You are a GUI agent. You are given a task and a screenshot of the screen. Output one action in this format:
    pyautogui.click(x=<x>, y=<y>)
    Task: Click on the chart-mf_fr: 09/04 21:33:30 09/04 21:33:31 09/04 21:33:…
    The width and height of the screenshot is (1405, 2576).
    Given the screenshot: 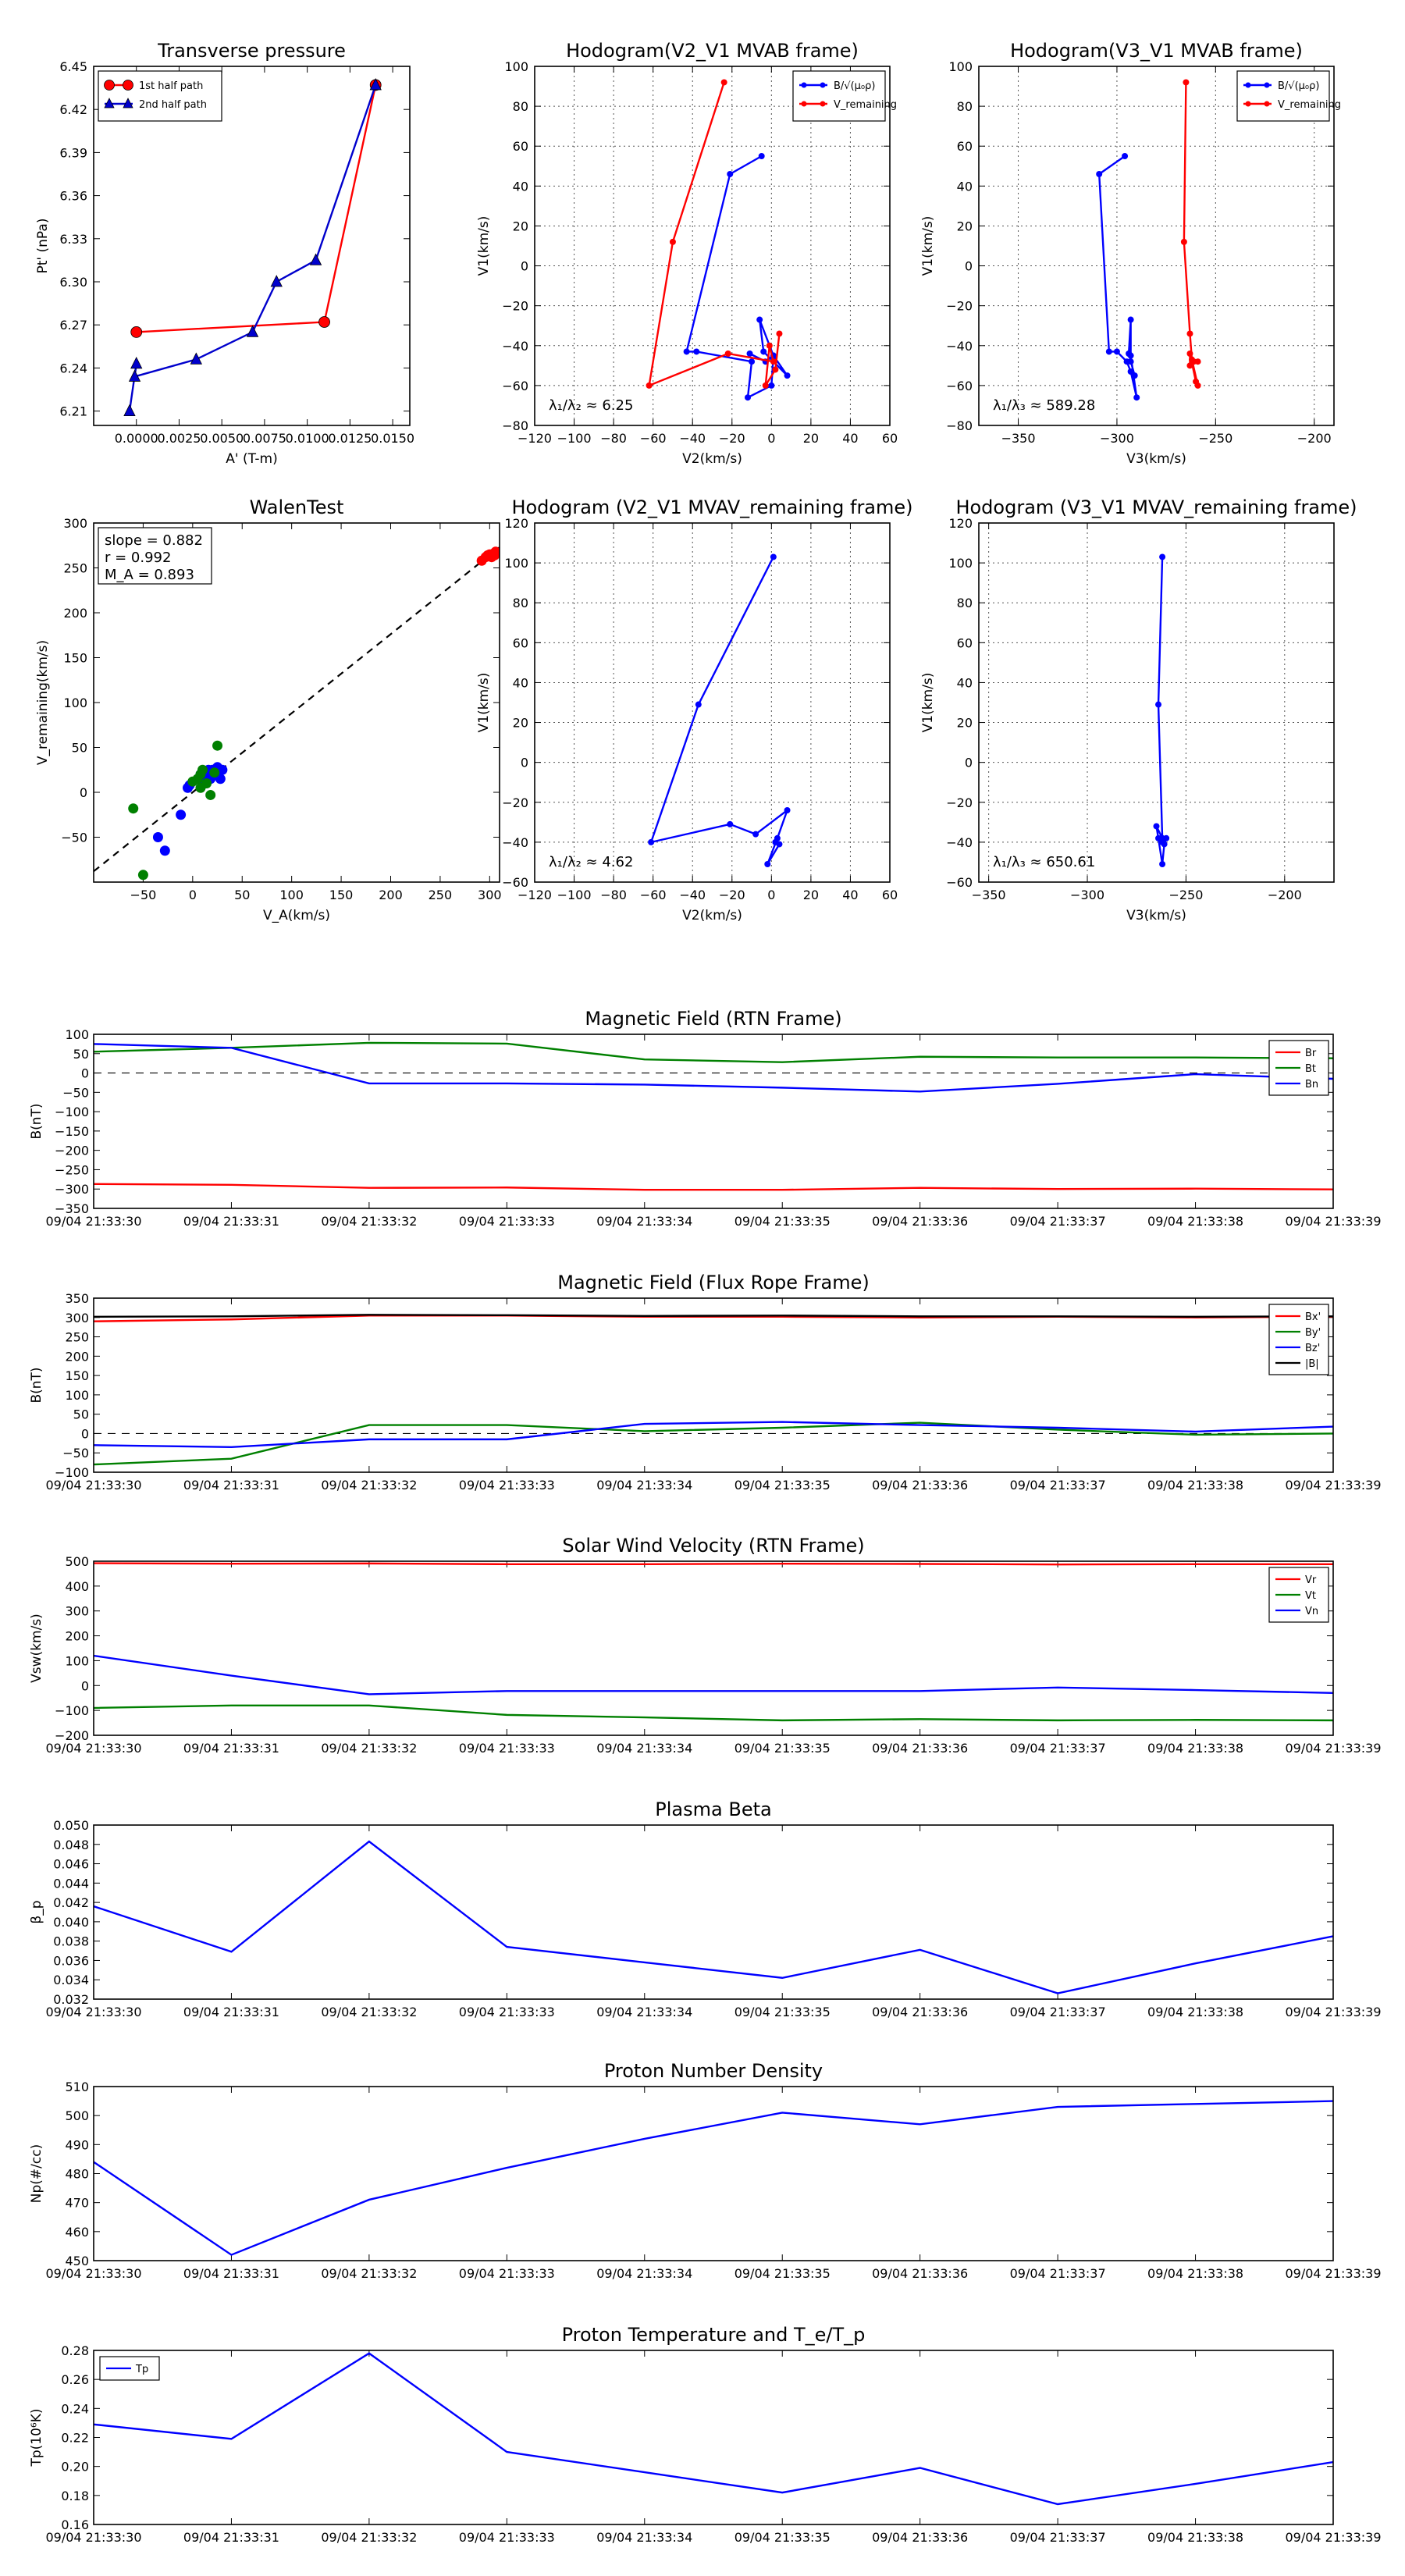 What is the action you would take?
    pyautogui.click(x=706, y=1382)
    